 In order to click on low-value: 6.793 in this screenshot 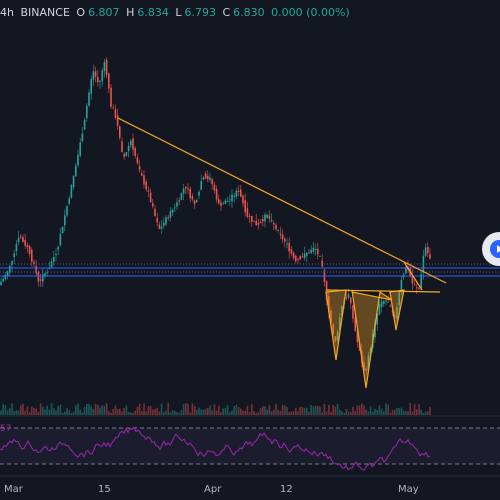, I will do `click(200, 12)`.